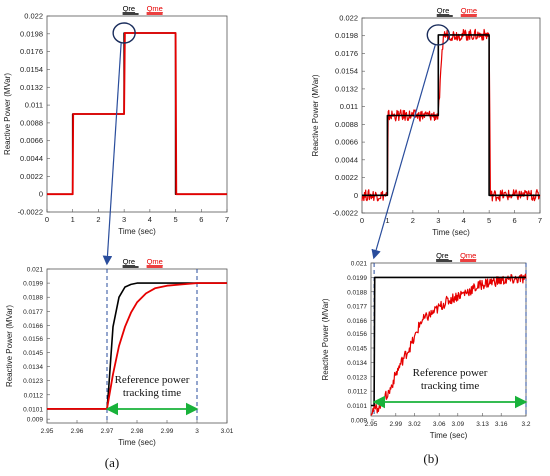  I want to click on y-tick-label: 0.0156, so click(33, 339).